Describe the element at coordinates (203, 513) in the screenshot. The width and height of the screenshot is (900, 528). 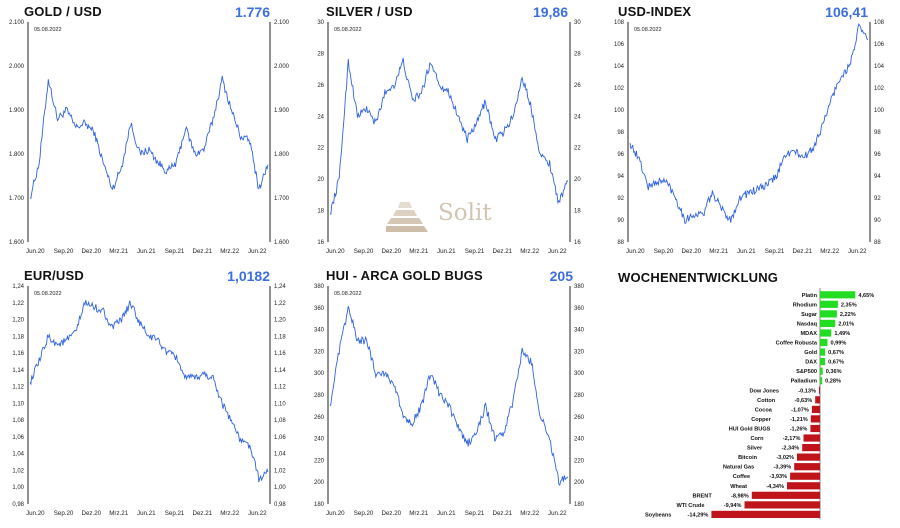
I see `x-tick-label: Dez.21` at that location.